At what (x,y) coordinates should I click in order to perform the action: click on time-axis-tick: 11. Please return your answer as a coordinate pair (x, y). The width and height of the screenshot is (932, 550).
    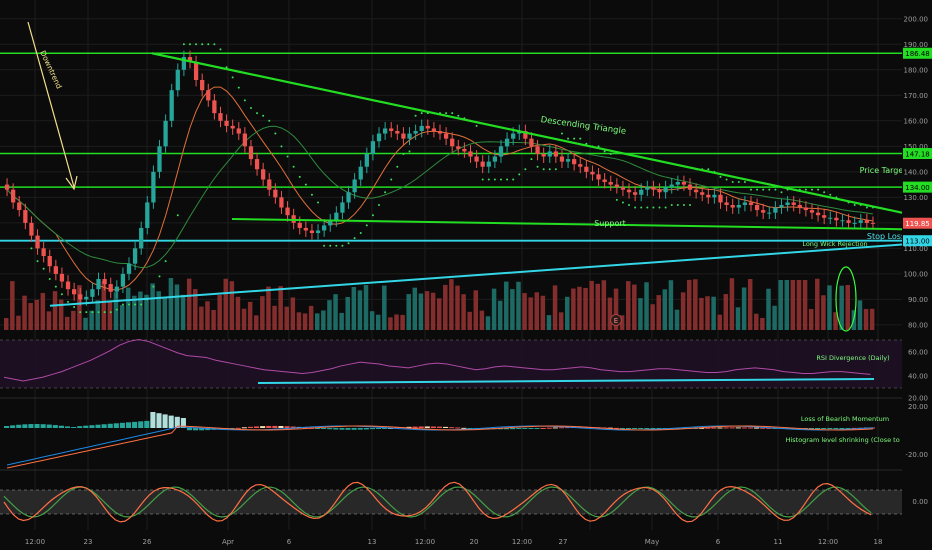
    Looking at the image, I should click on (778, 542).